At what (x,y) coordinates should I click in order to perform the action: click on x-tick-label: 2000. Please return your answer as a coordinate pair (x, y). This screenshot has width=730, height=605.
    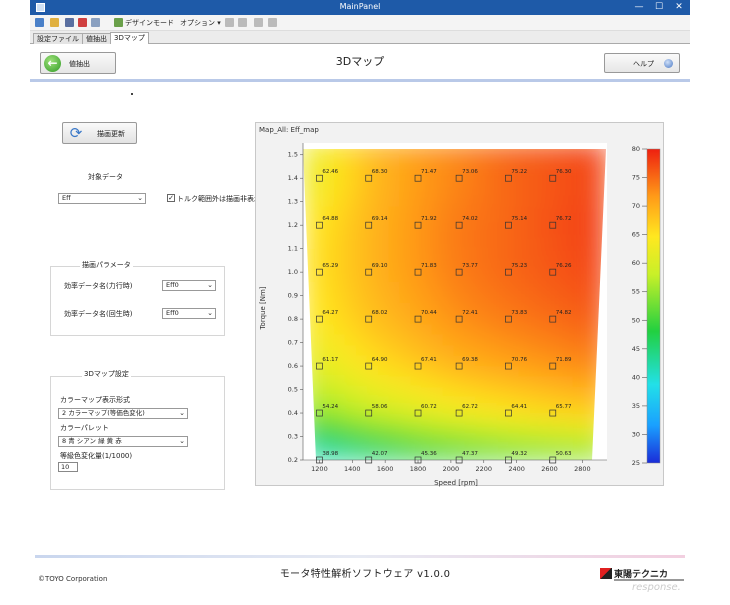
    Looking at the image, I should click on (451, 469).